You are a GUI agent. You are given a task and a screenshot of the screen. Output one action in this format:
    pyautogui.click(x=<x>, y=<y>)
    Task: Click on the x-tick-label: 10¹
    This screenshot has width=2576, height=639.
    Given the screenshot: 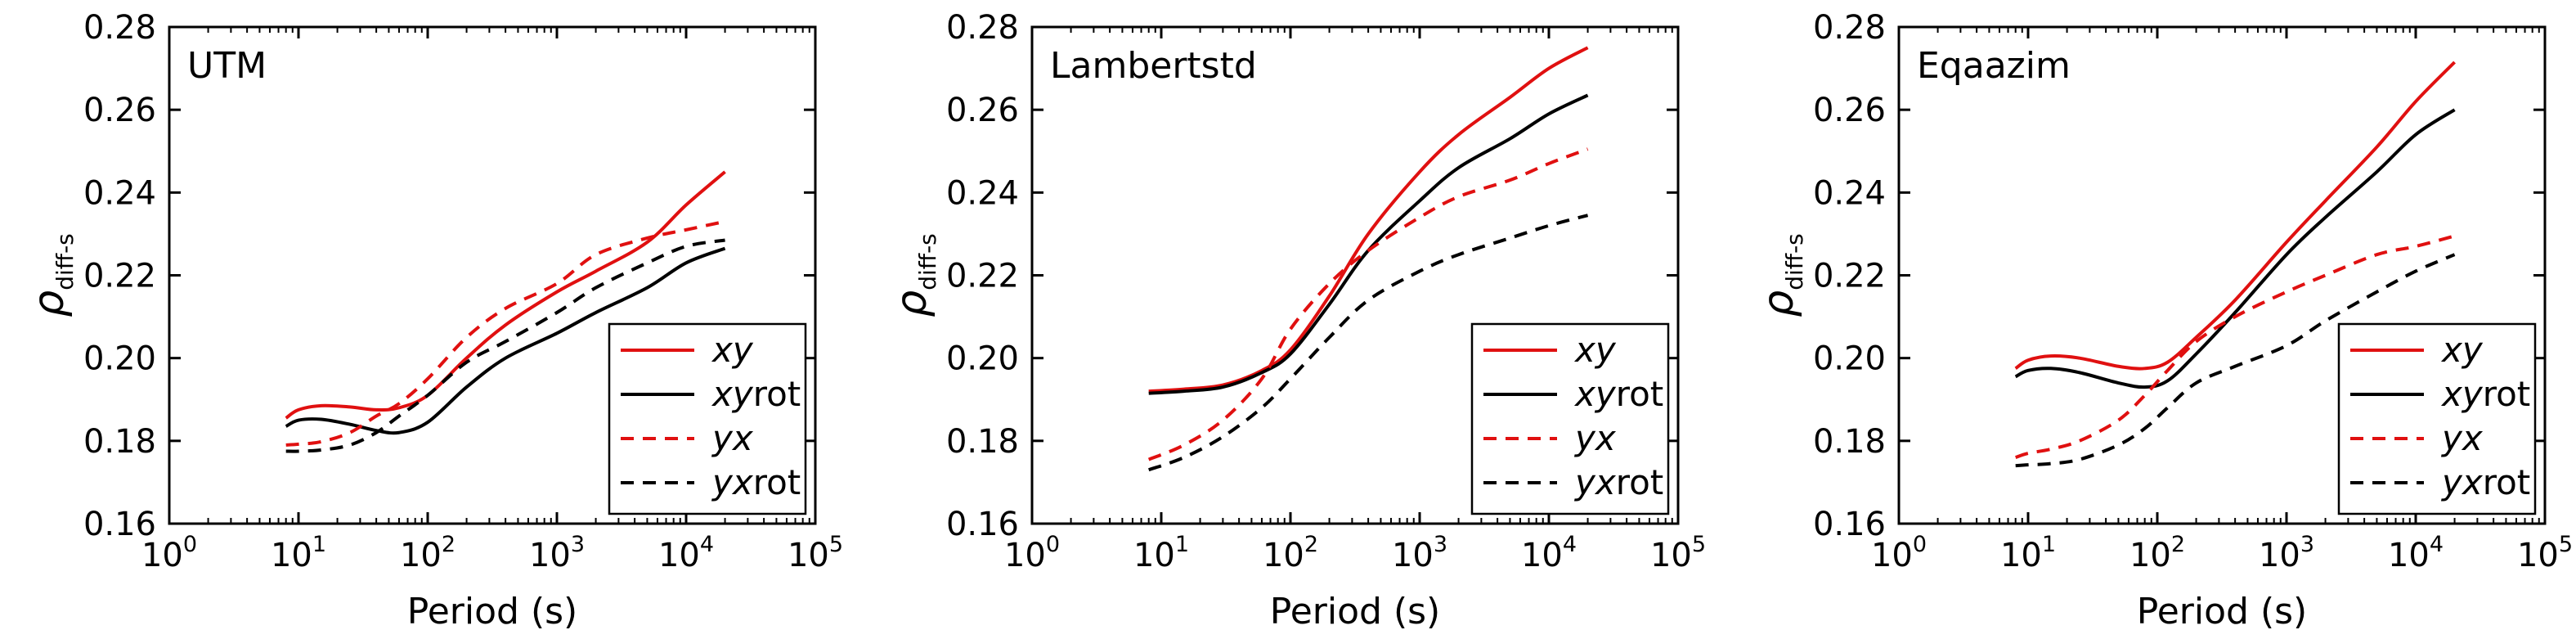 What is the action you would take?
    pyautogui.click(x=298, y=553)
    